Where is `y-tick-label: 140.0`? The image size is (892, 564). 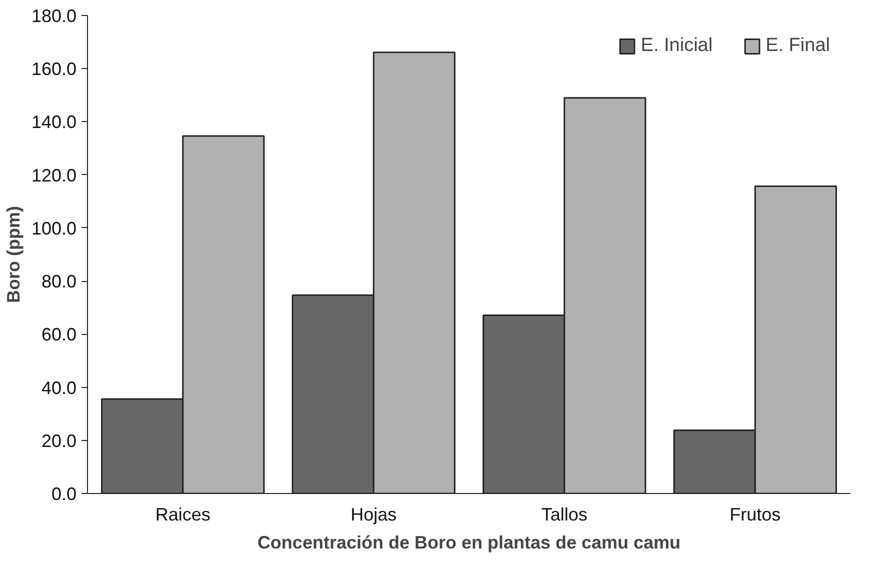
y-tick-label: 140.0 is located at coordinates (54, 122).